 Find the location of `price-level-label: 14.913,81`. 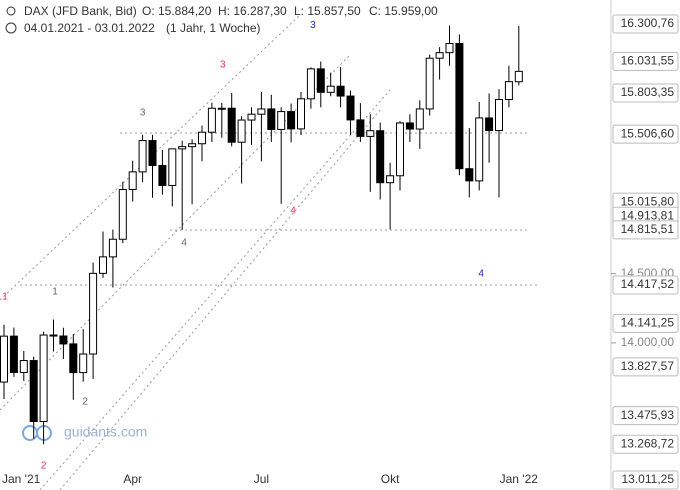

price-level-label: 14.913,81 is located at coordinates (648, 215).